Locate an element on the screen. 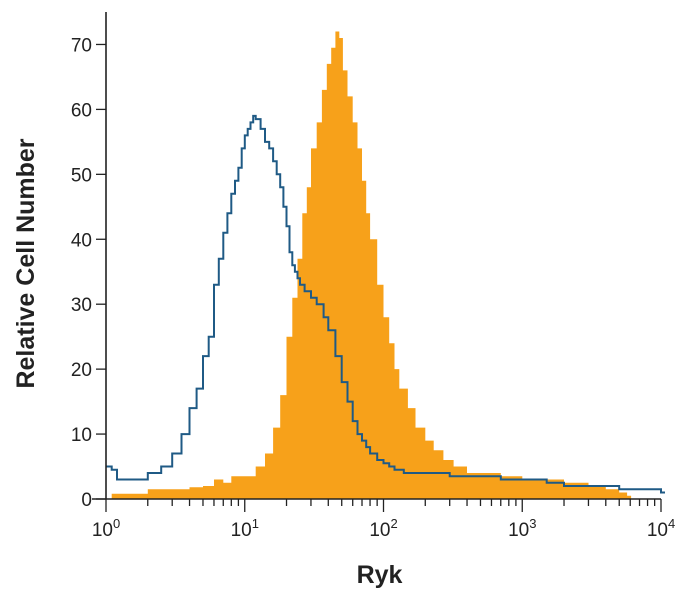  y-tick-label: 60 is located at coordinates (81, 110).